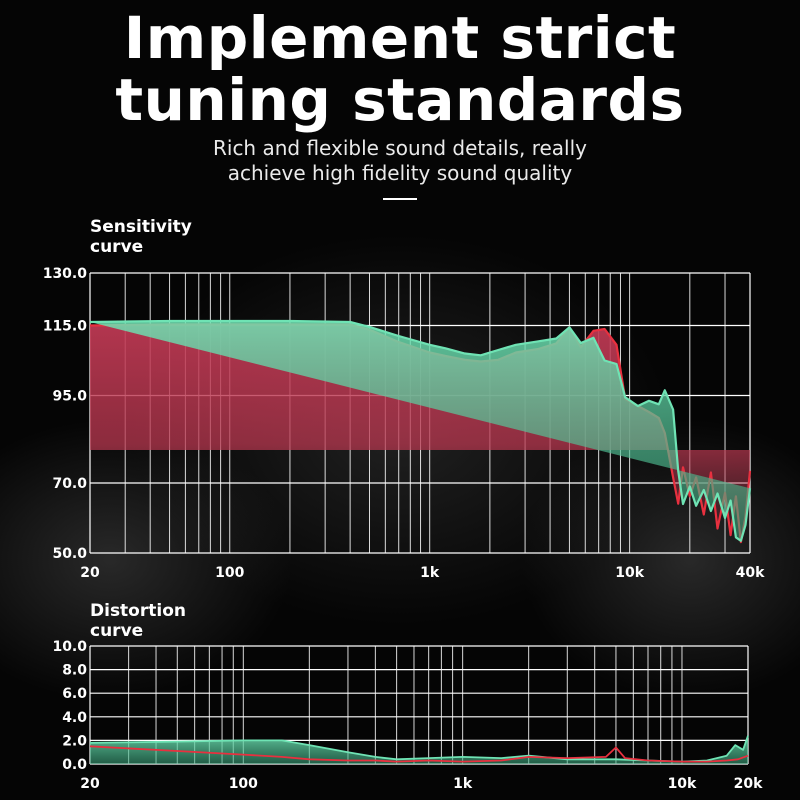  I want to click on green-series-line, so click(419, 749).